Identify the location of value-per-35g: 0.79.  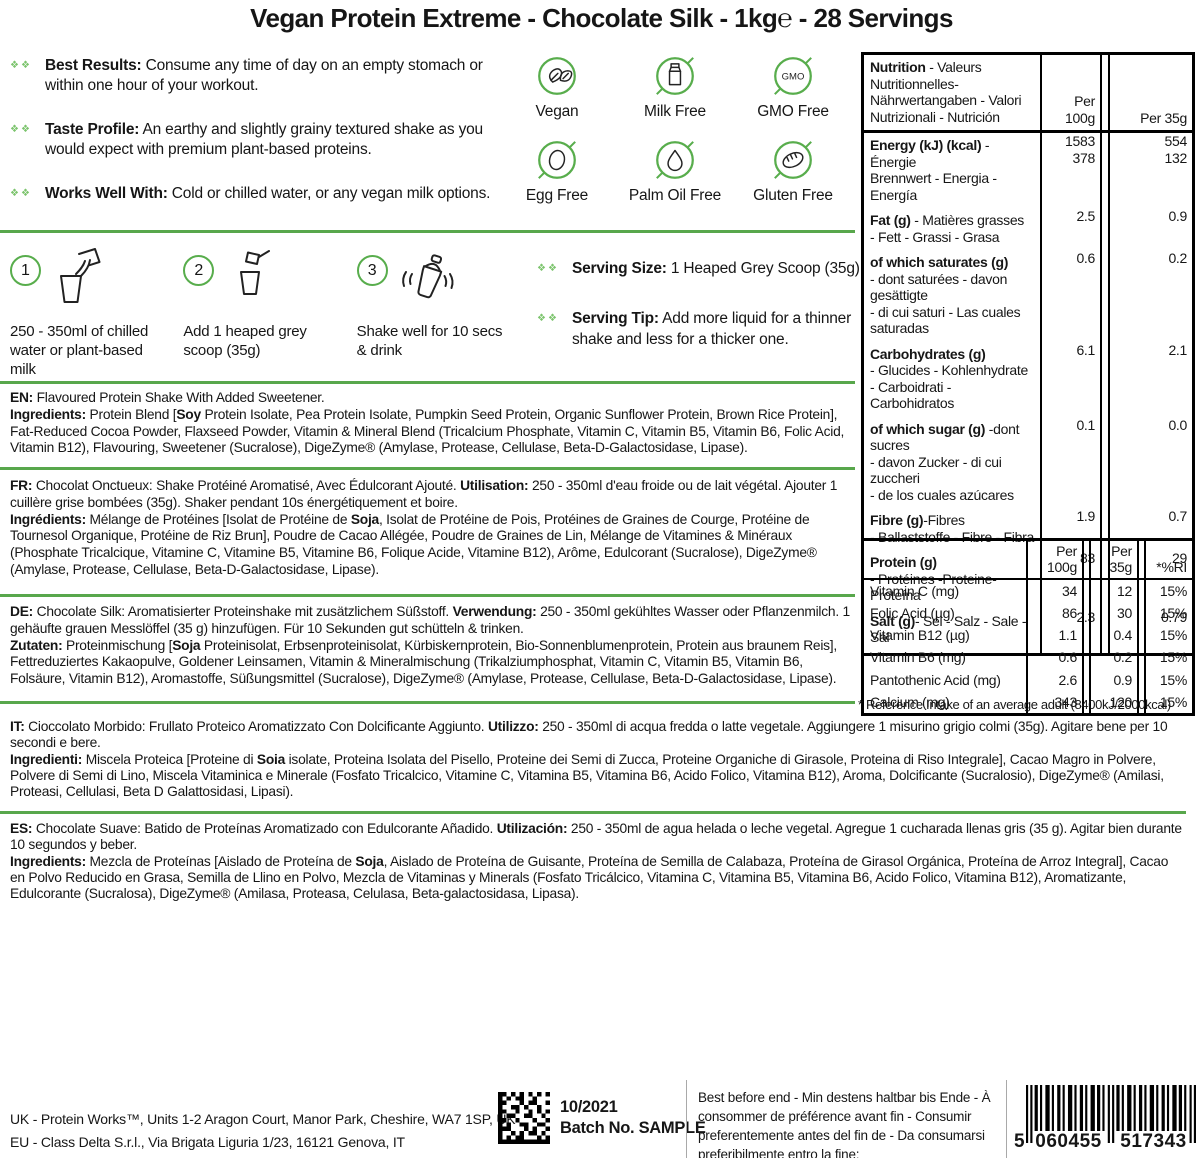
(1150, 630).